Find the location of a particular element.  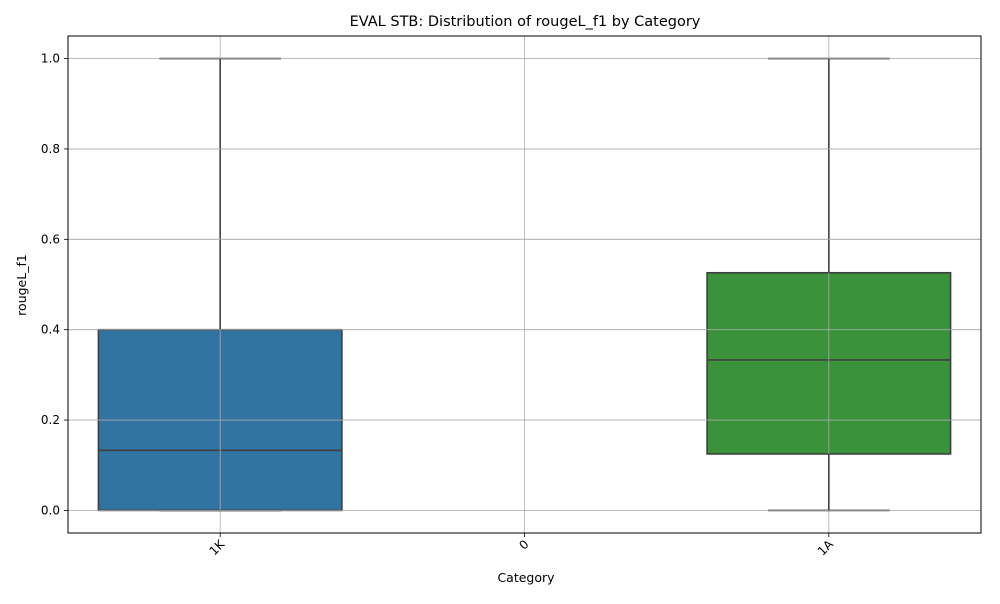

x-tick-label: 0 is located at coordinates (523, 544).